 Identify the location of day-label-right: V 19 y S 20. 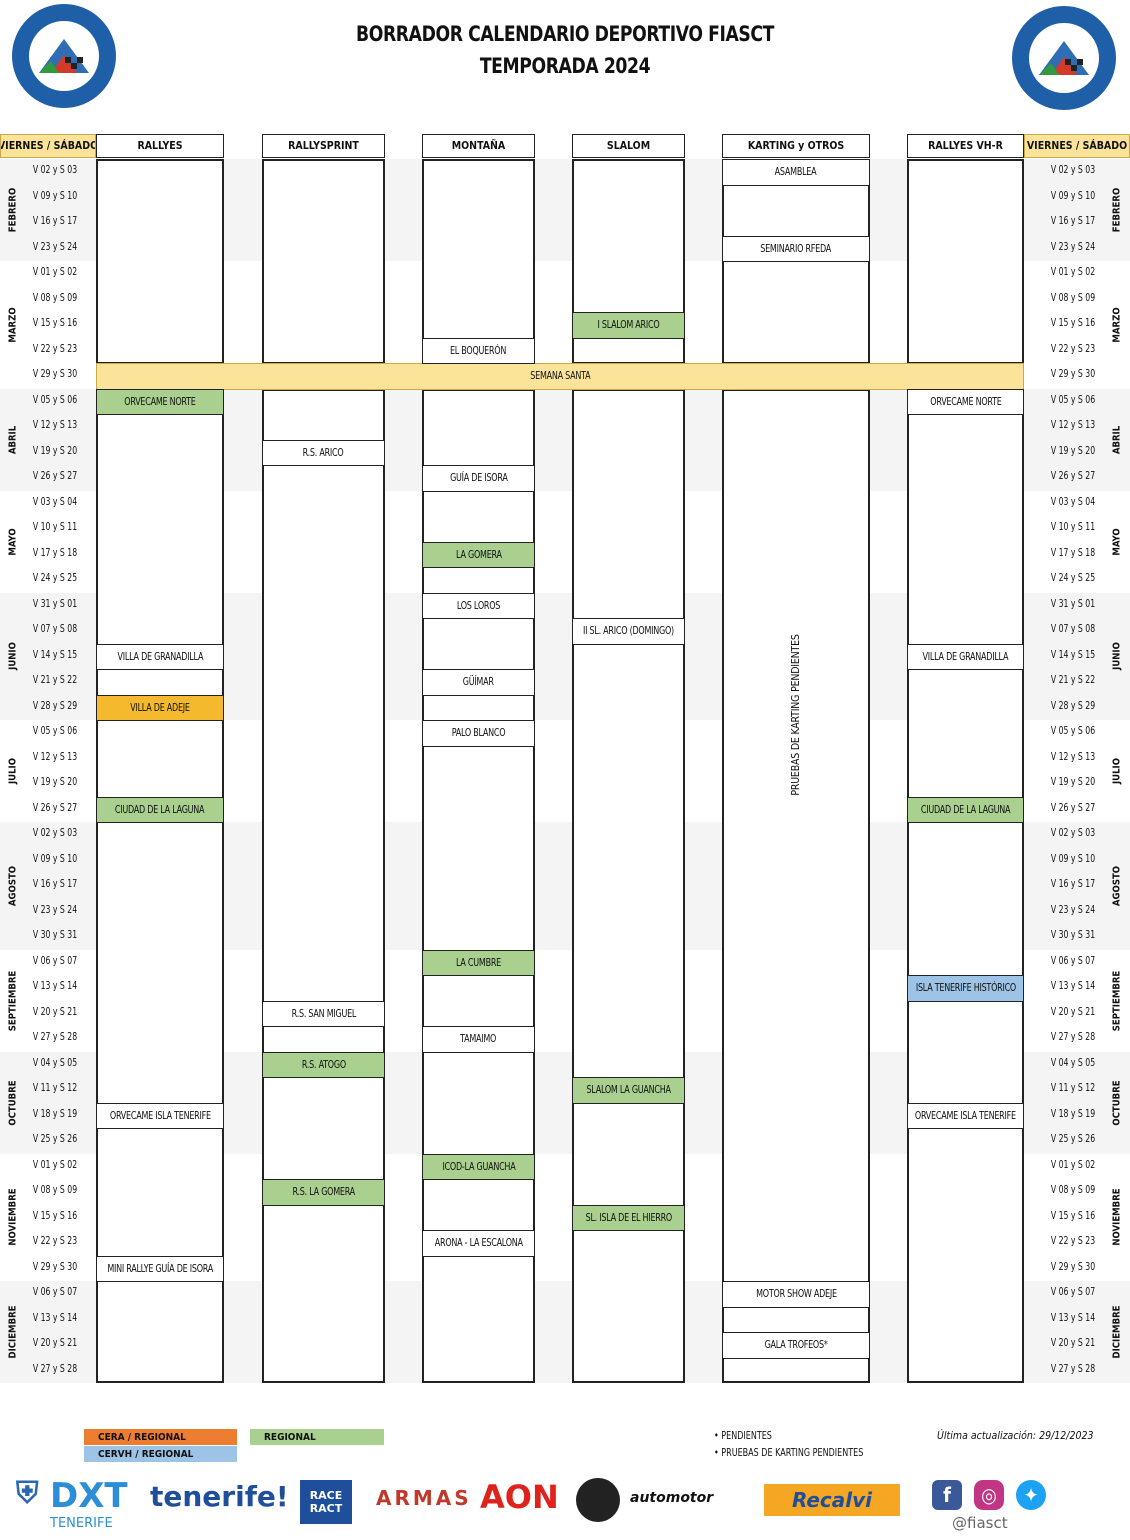
(1073, 782).